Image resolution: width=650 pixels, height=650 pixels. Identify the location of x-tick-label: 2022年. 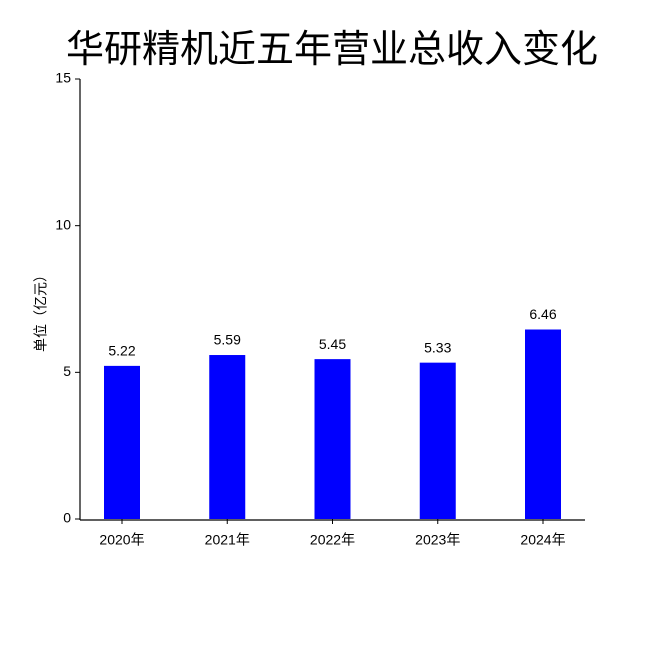
(332, 540).